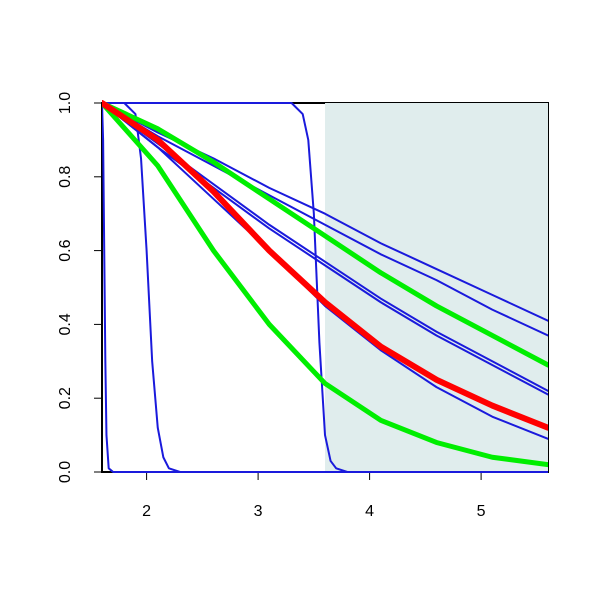 The width and height of the screenshot is (600, 600). I want to click on y-tick-label: 1.0, so click(65, 103).